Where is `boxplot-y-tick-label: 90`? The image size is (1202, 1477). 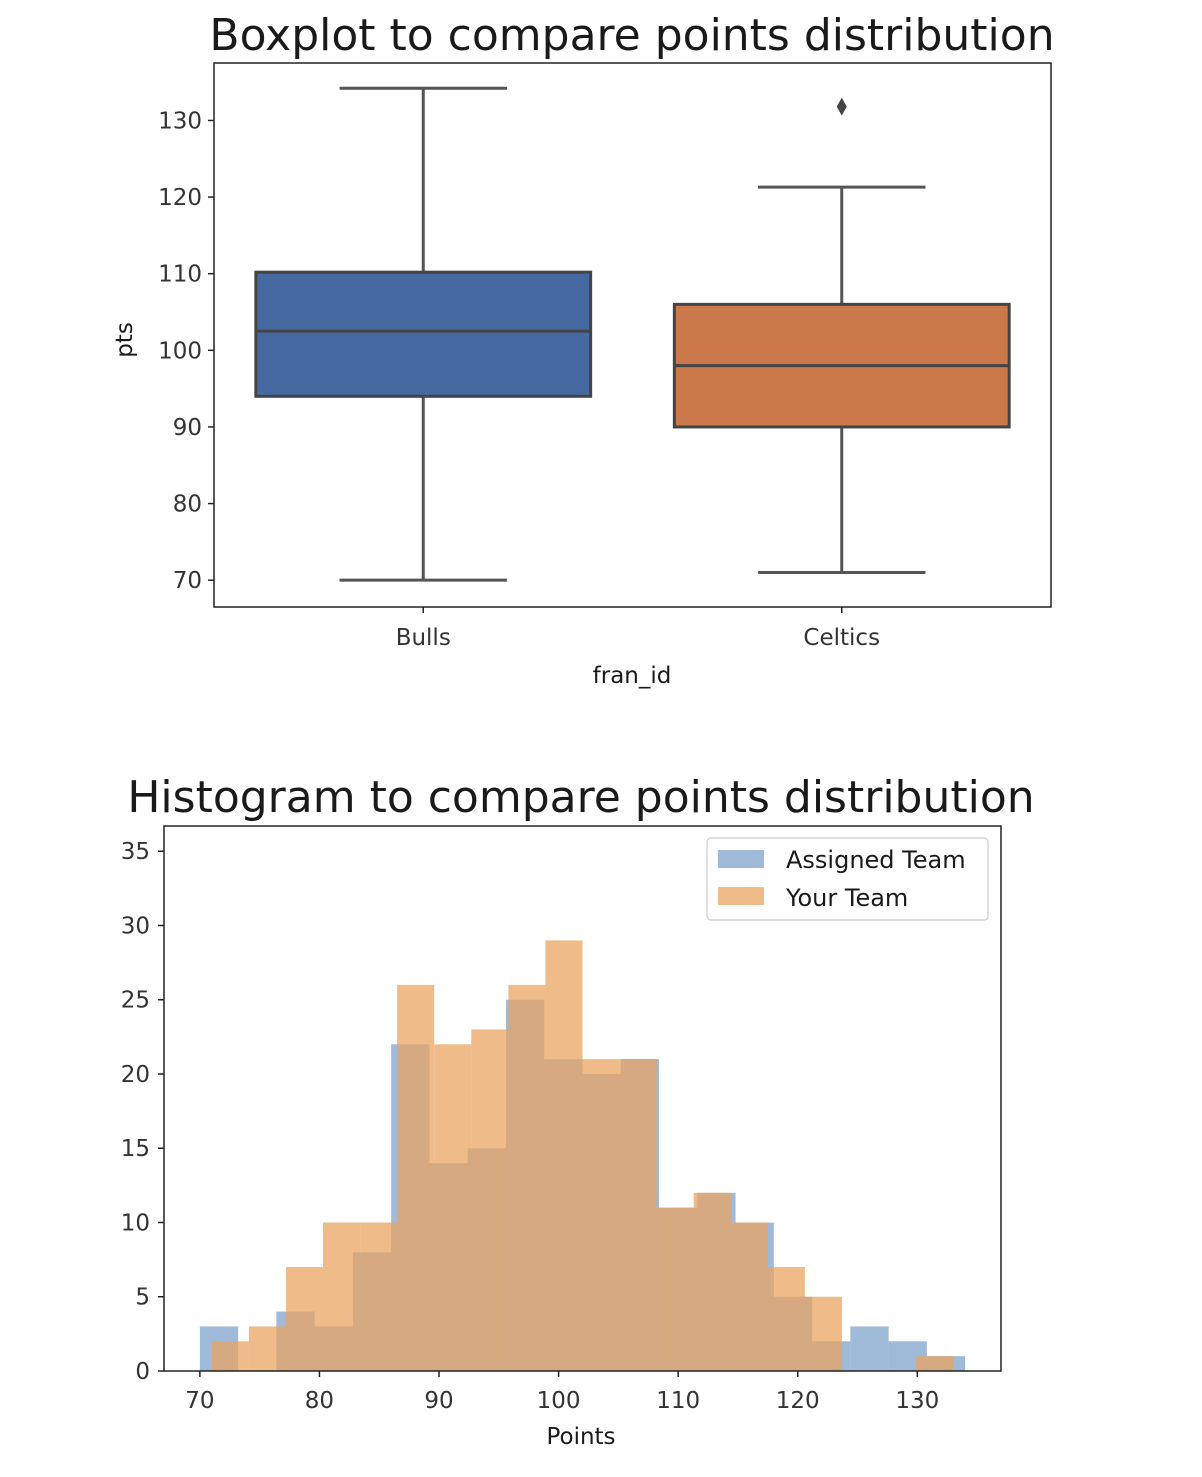
boxplot-y-tick-label: 90 is located at coordinates (187, 428).